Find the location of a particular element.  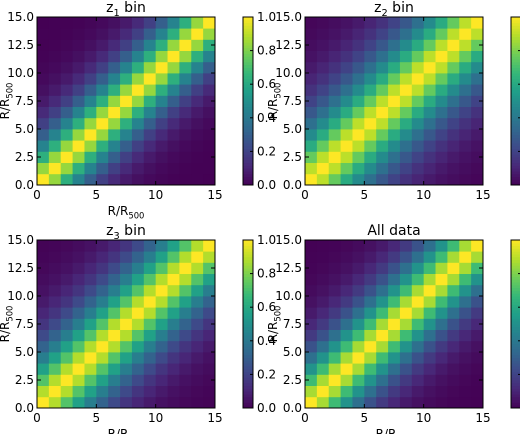

y-tick-label: 0.0 is located at coordinates (24, 408).